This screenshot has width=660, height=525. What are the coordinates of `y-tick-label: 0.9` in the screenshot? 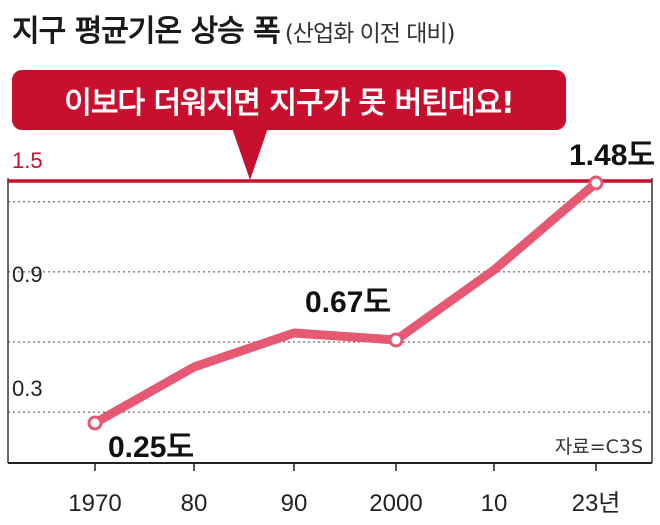 It's located at (27, 274).